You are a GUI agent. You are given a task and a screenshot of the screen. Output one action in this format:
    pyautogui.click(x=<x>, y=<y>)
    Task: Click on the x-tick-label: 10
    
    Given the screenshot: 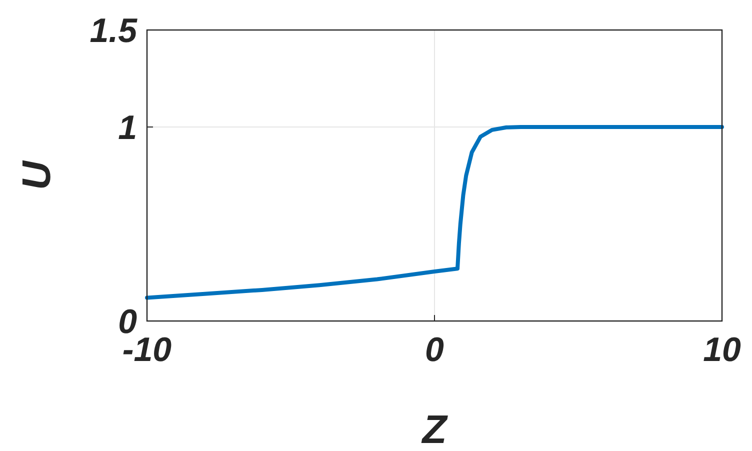 What is the action you would take?
    pyautogui.click(x=722, y=350)
    